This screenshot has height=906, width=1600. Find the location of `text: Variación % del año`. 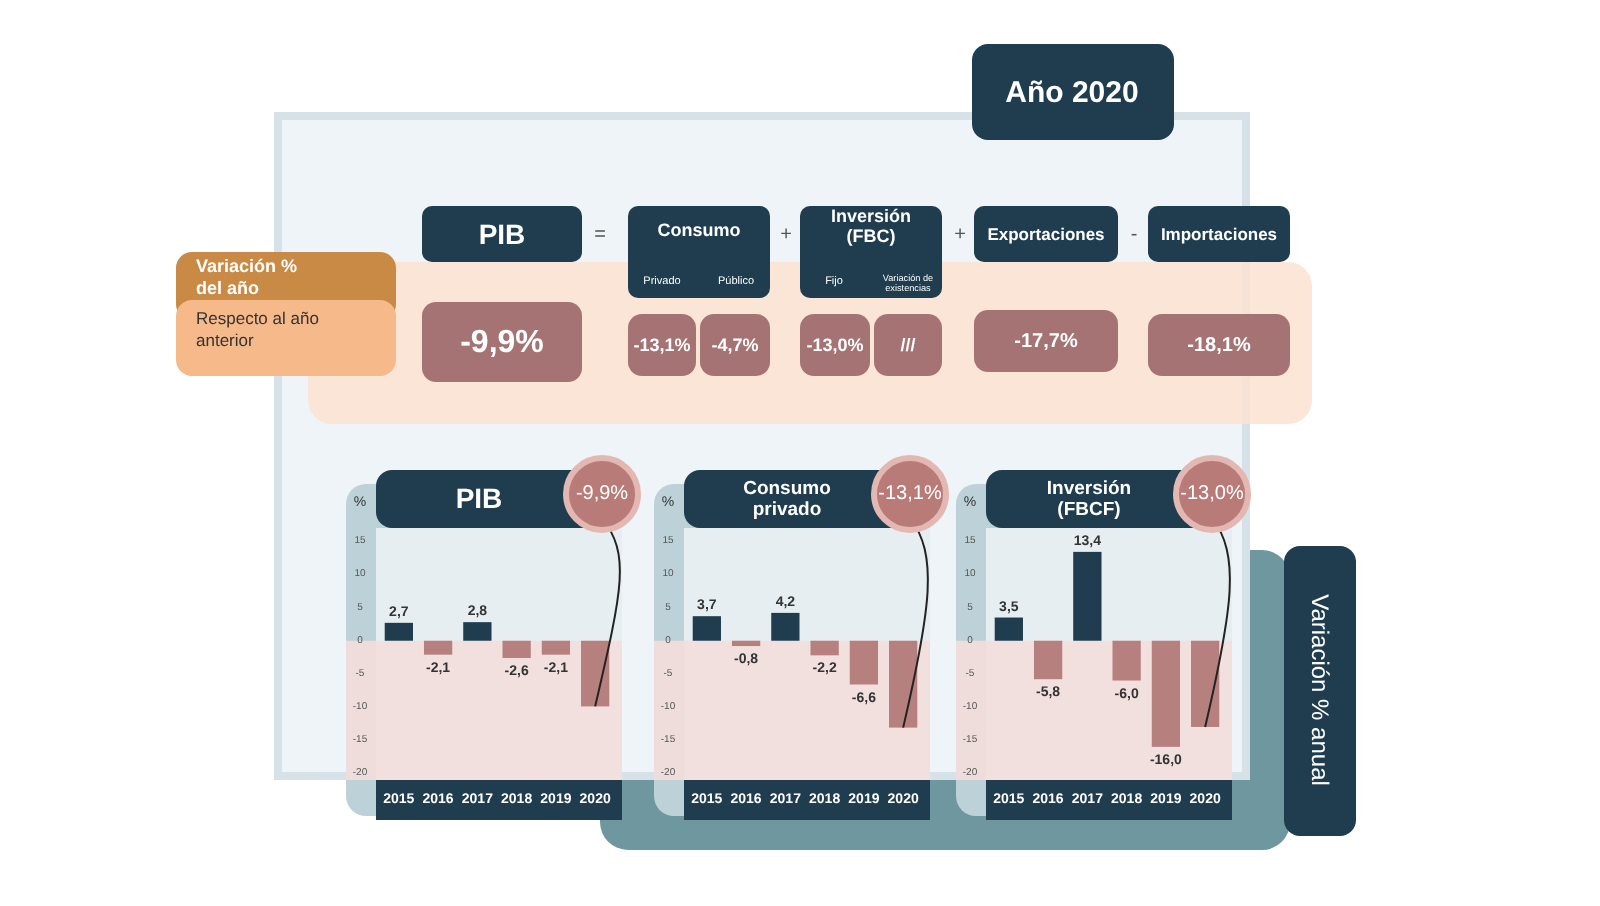

text: Variación % del año is located at coordinates (247, 277).